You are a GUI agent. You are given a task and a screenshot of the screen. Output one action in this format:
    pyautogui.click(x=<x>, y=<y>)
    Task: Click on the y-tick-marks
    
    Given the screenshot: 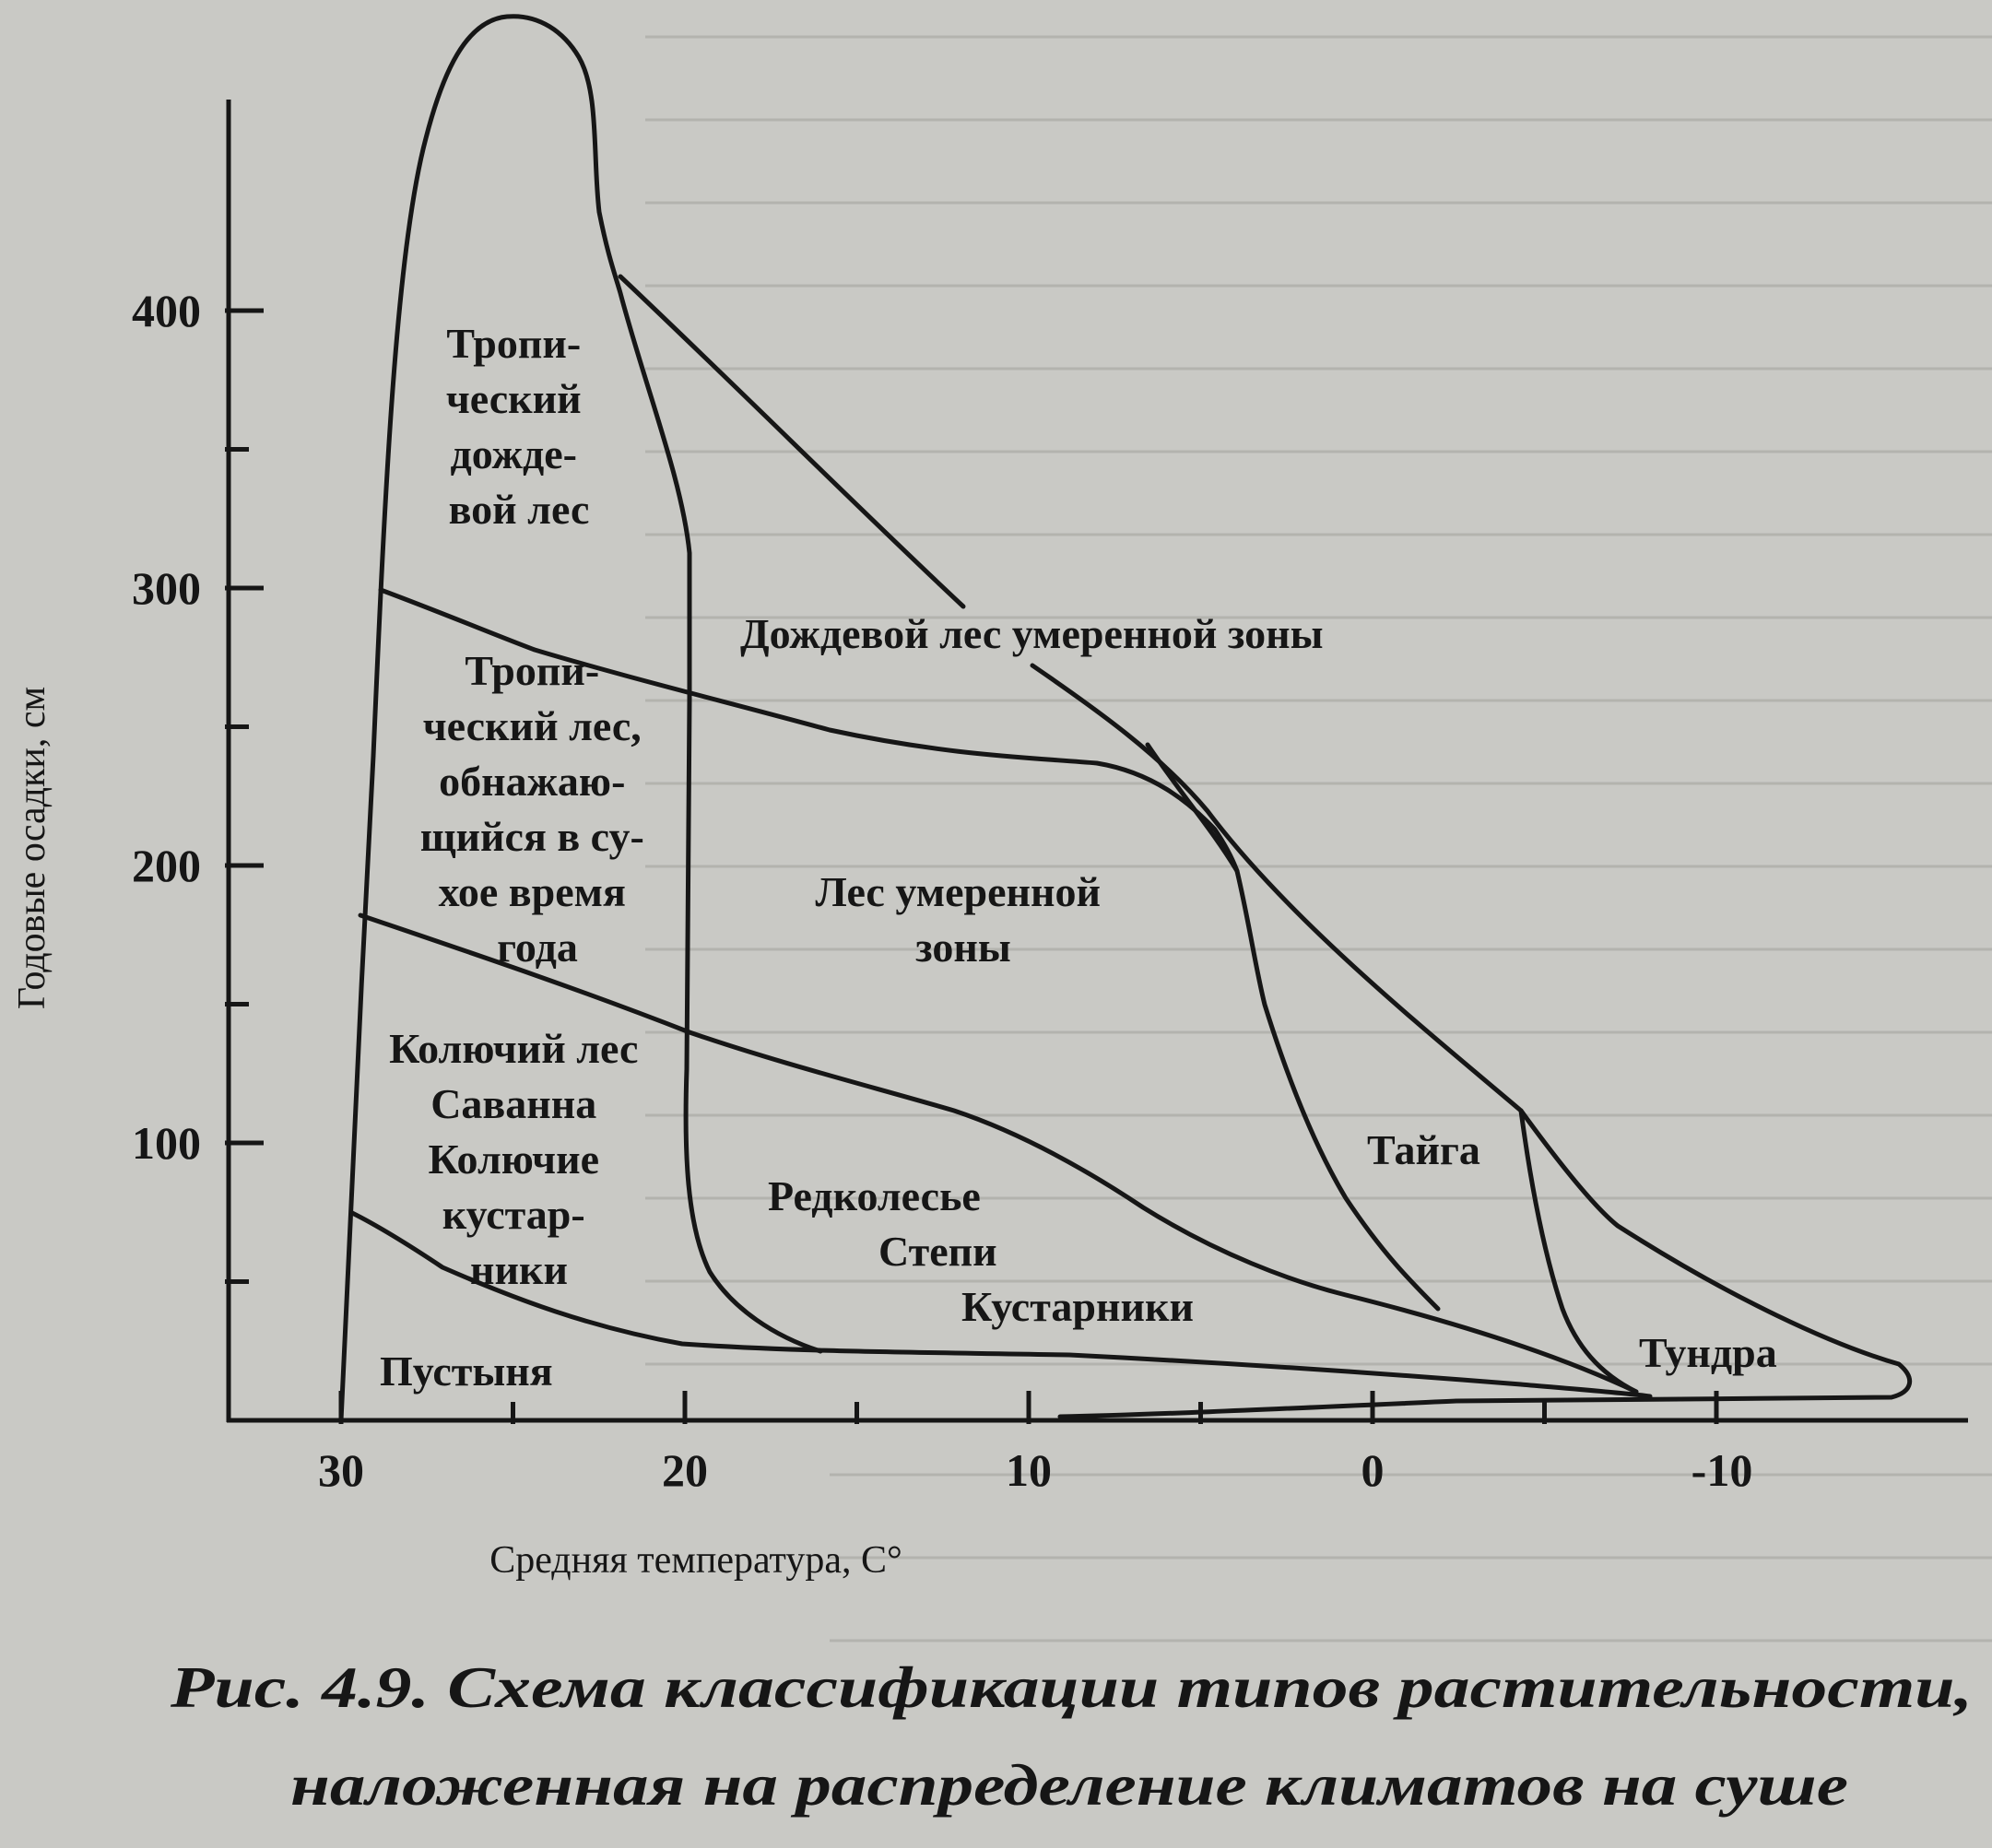 What is the action you would take?
    pyautogui.click(x=244, y=796)
    